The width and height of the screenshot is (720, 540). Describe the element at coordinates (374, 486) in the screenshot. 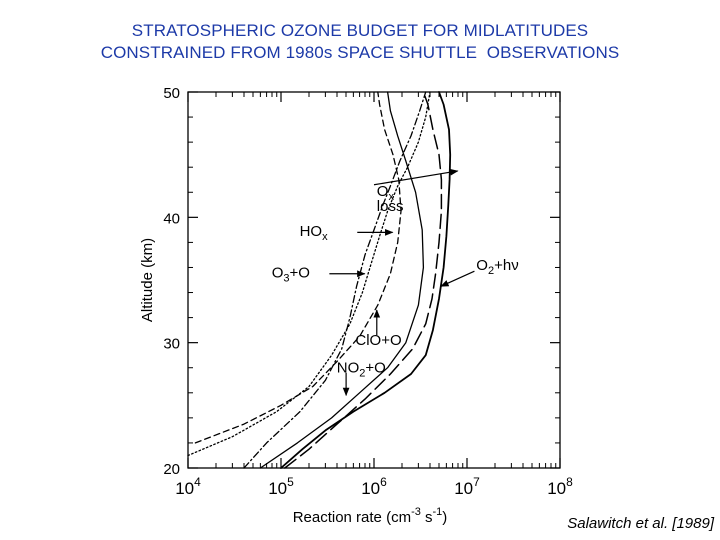

I see `x-tick-label: 10⁶` at that location.